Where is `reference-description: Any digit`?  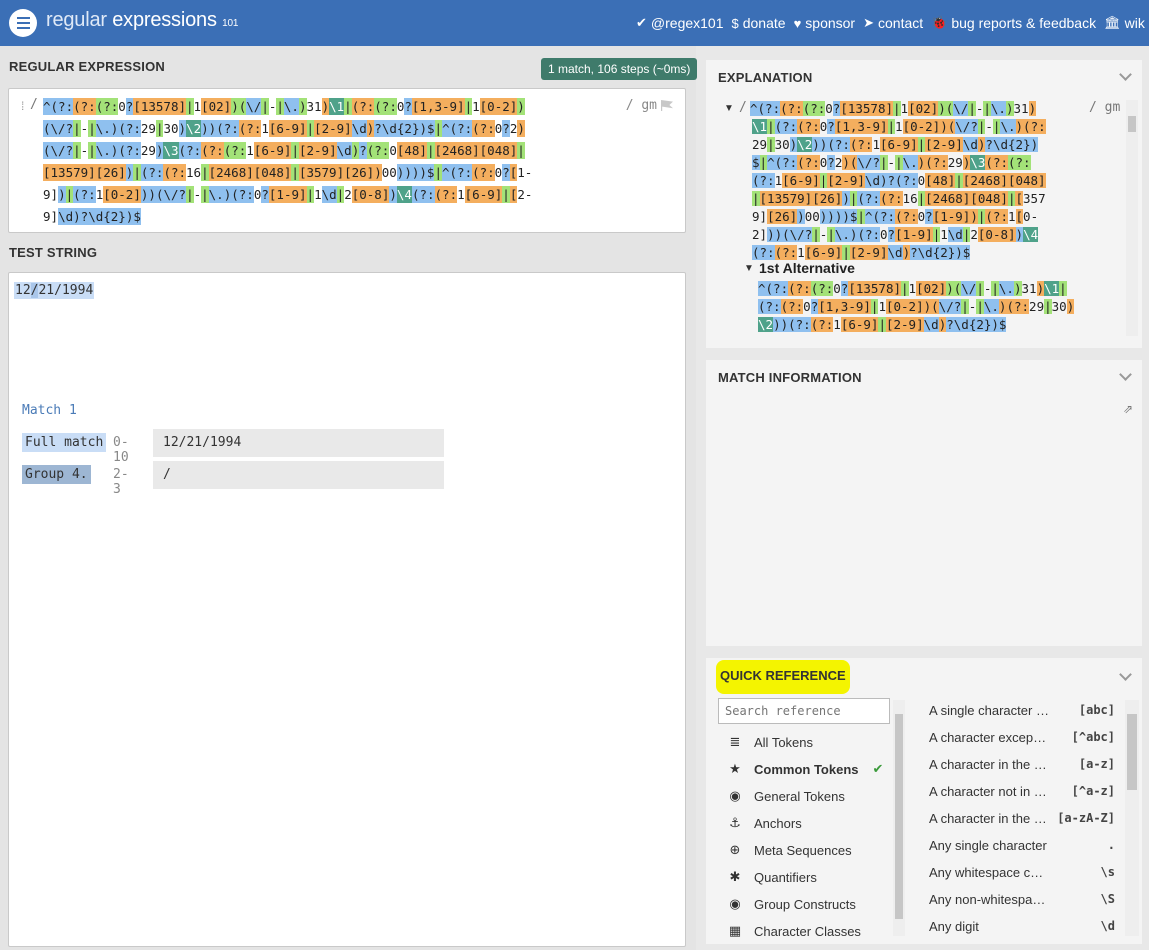
reference-description: Any digit is located at coordinates (954, 926).